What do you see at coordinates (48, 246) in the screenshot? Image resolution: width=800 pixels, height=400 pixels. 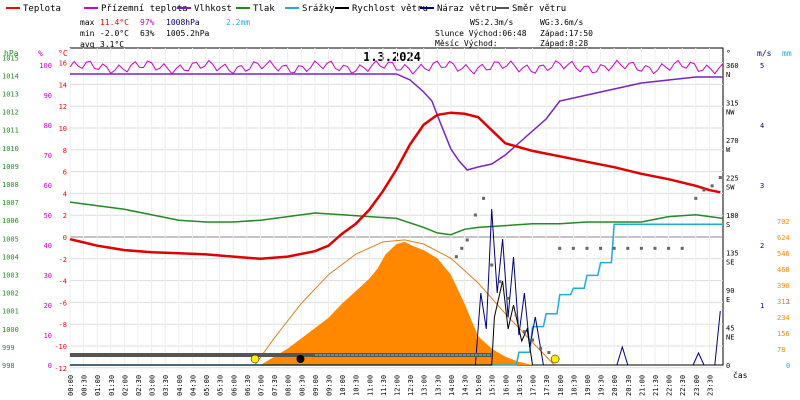 I see `pct-tick-label: 40` at bounding box center [48, 246].